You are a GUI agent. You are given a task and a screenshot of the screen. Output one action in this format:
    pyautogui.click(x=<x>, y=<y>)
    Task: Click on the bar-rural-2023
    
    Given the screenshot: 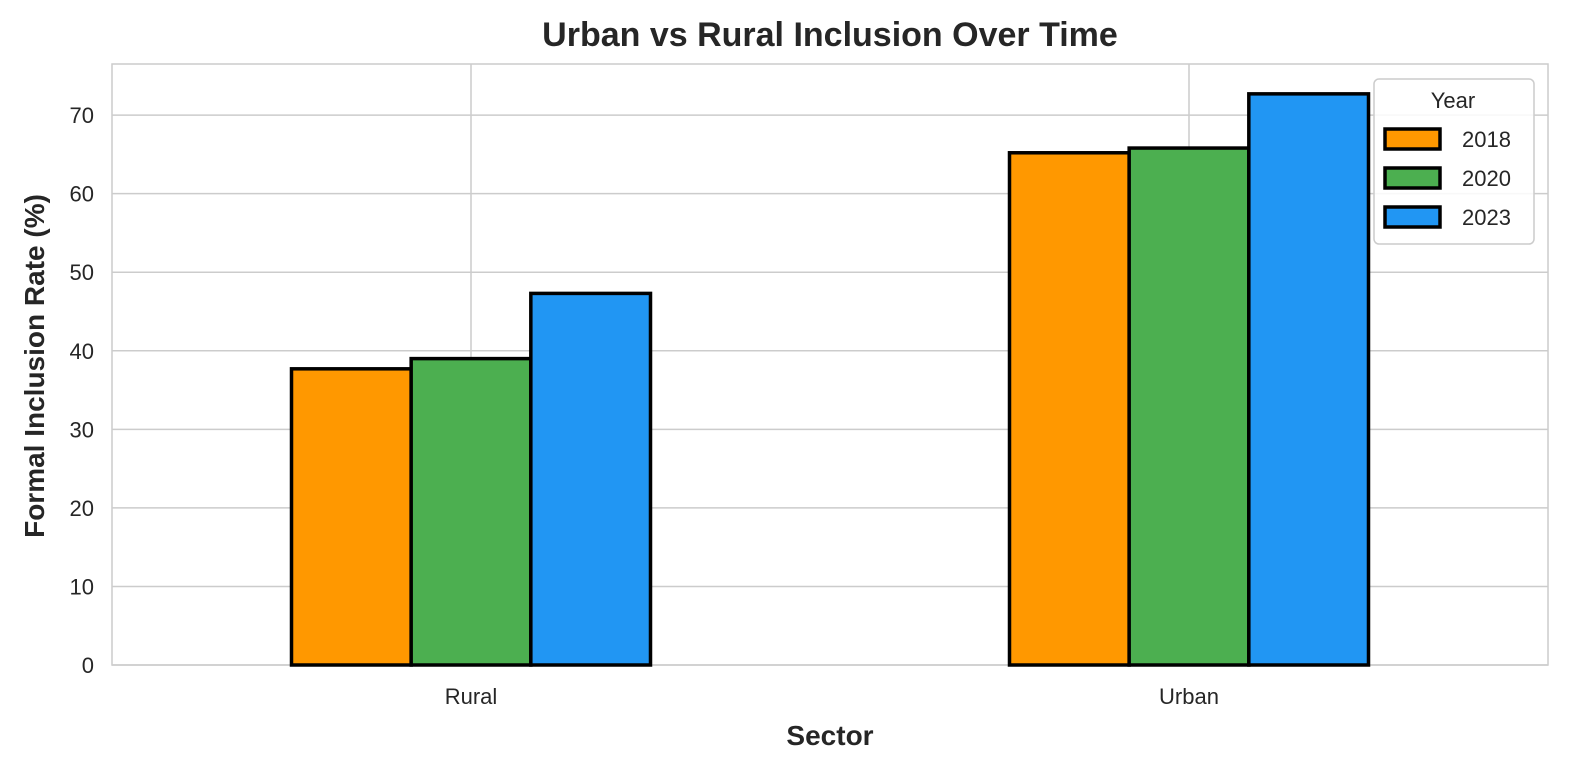 What is the action you would take?
    pyautogui.click(x=591, y=479)
    